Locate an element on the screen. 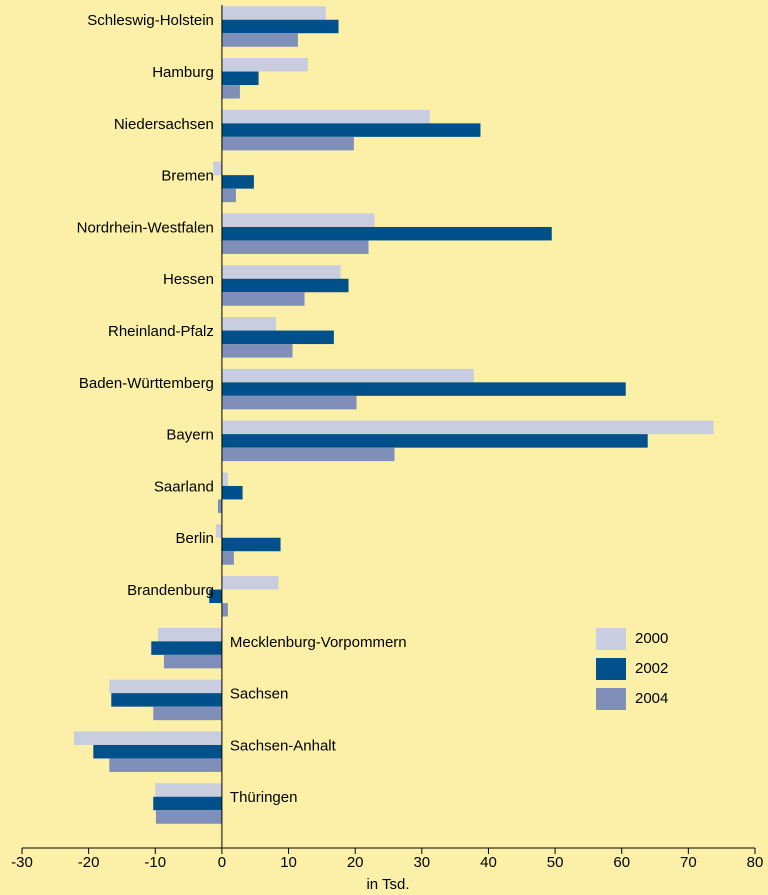  y-tick-label: Brandenburg is located at coordinates (170, 590).